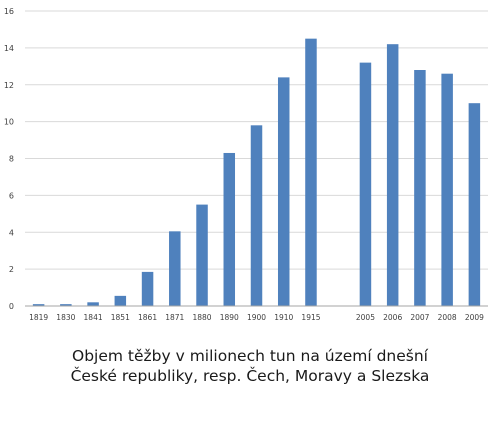 The height and width of the screenshot is (448, 500). I want to click on x-tick-label: 1890, so click(229, 317).